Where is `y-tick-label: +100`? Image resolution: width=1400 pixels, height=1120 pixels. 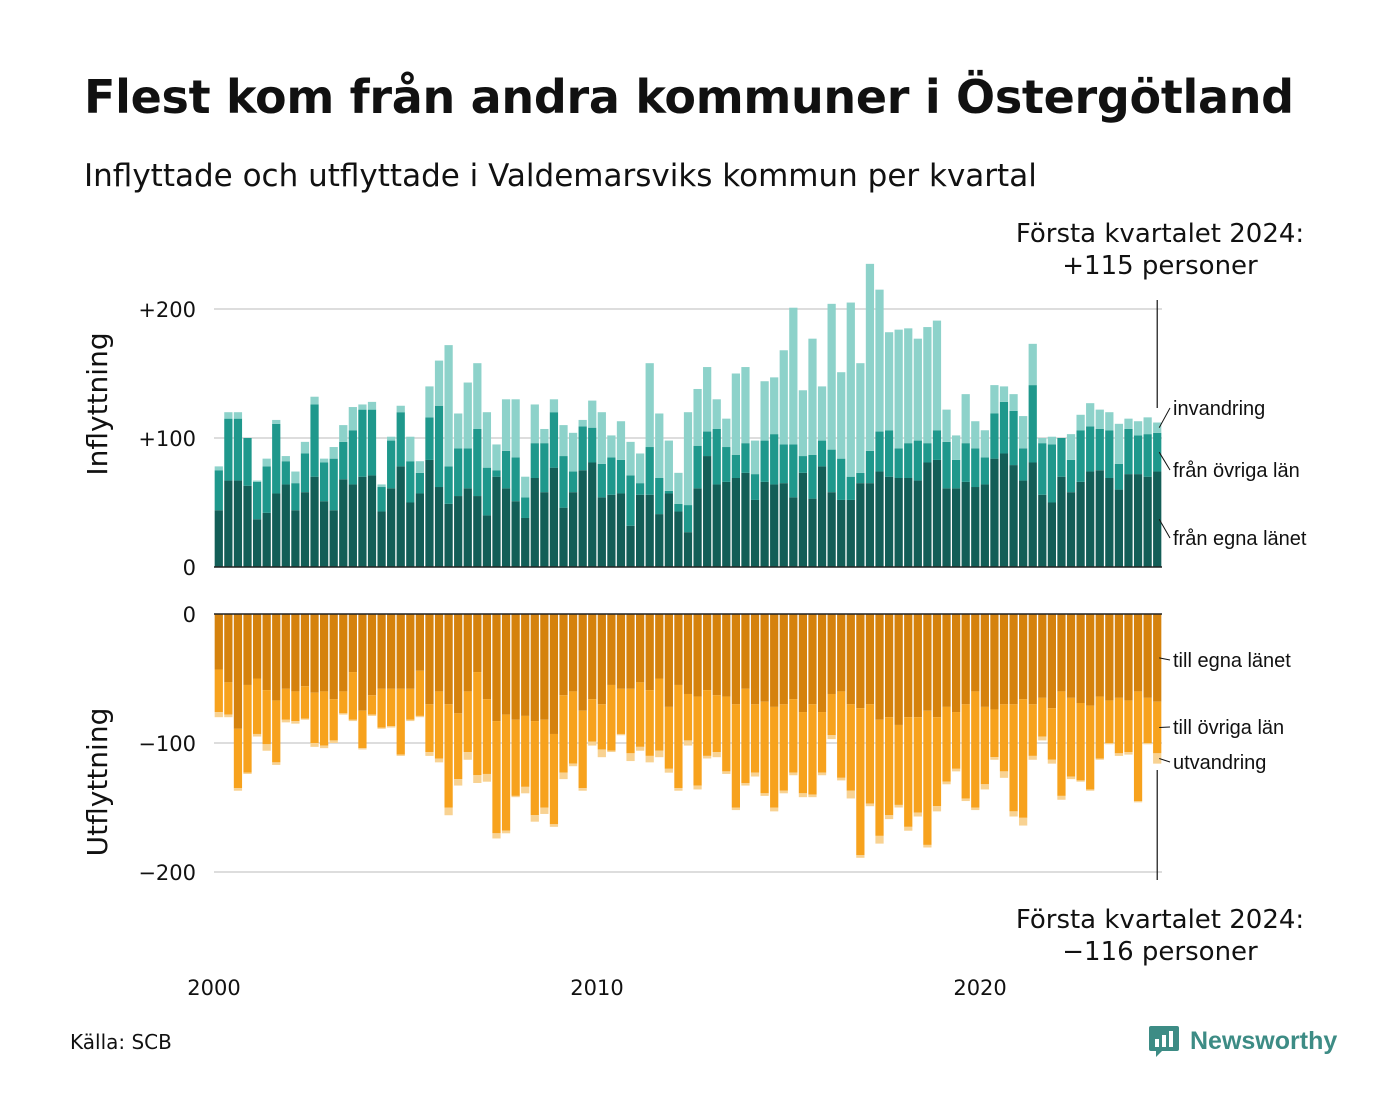
y-tick-label: +100 is located at coordinates (167, 439).